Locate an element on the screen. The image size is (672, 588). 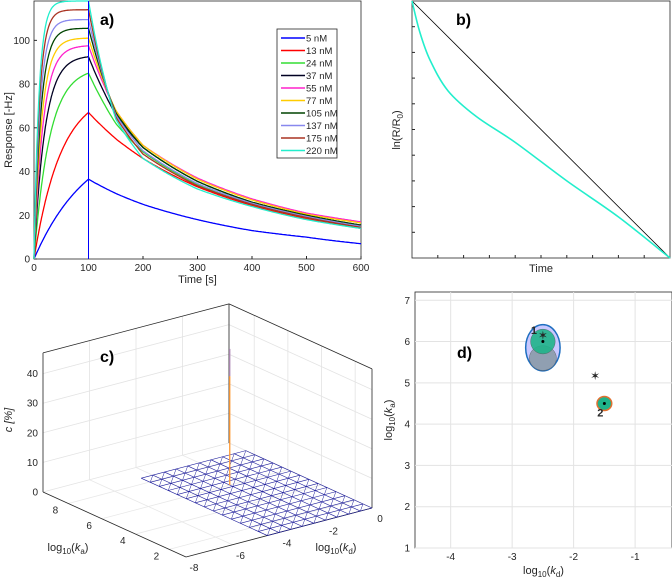
kd-tick-label: -2 is located at coordinates (333, 531).